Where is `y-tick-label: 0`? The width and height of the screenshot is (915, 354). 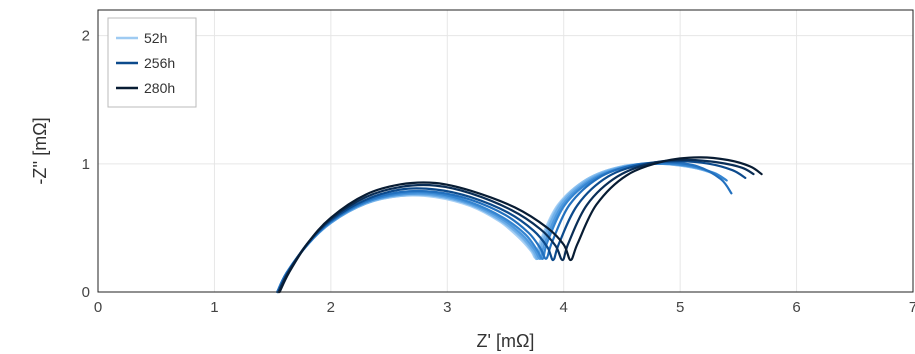 y-tick-label: 0 is located at coordinates (86, 292).